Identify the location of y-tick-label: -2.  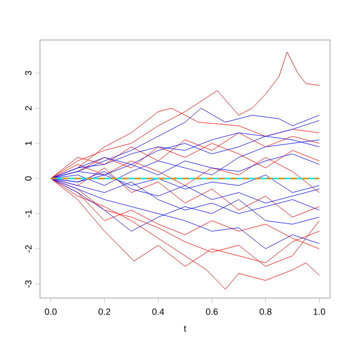
(28, 248).